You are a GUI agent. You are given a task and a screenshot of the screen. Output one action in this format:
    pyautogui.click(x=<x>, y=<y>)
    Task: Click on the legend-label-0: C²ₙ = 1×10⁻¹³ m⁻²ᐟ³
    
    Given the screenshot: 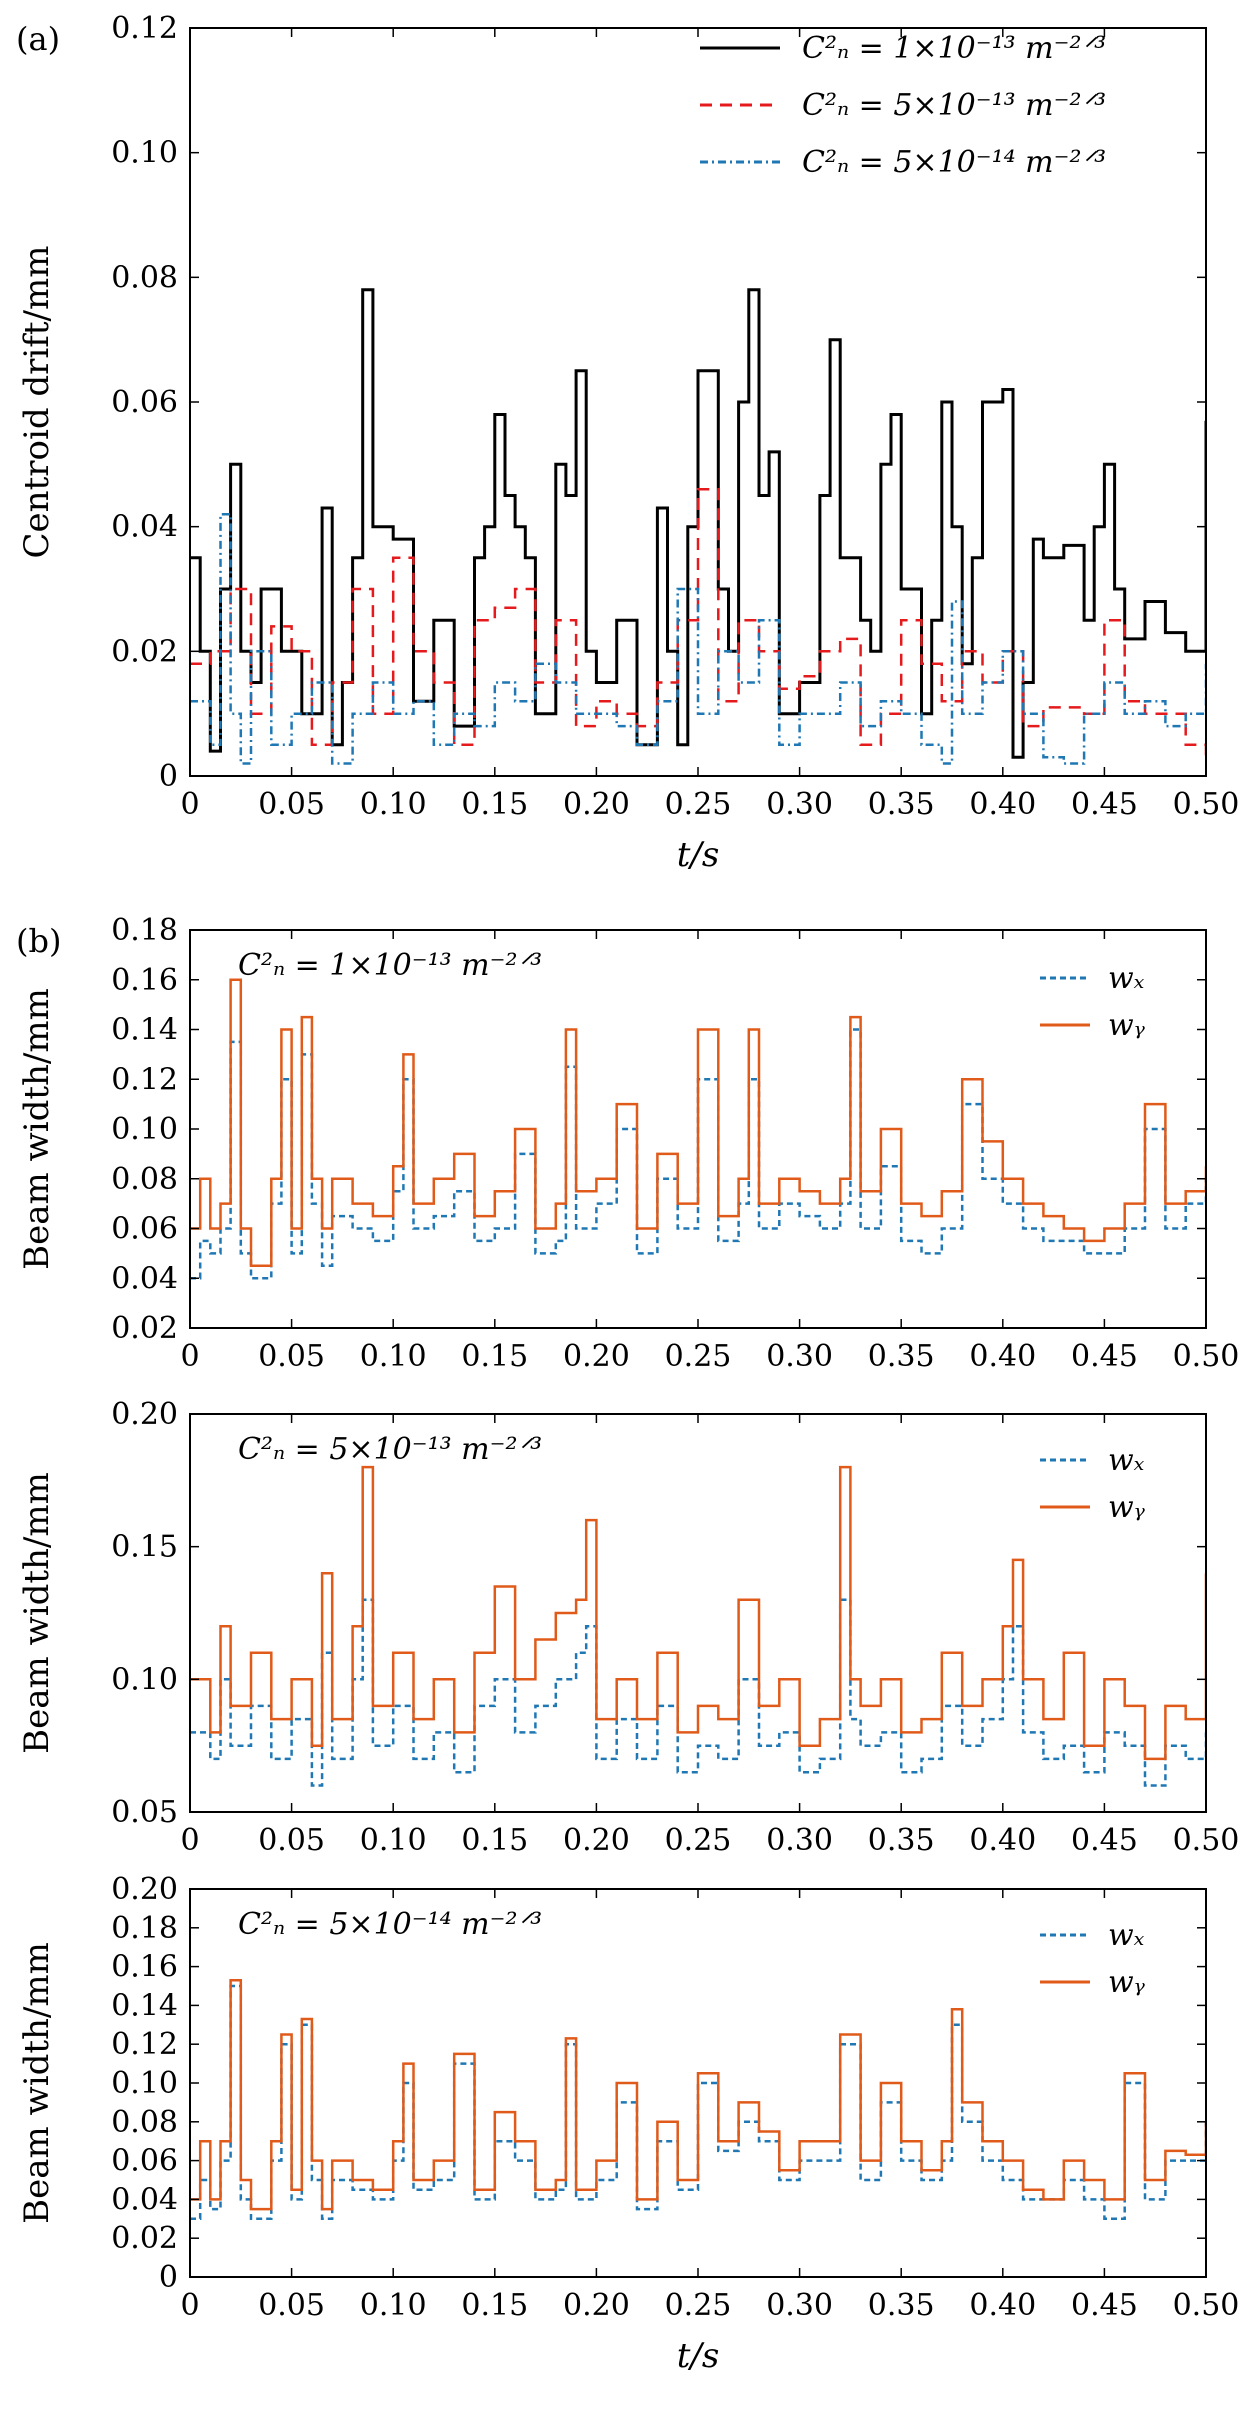 What is the action you would take?
    pyautogui.click(x=954, y=48)
    